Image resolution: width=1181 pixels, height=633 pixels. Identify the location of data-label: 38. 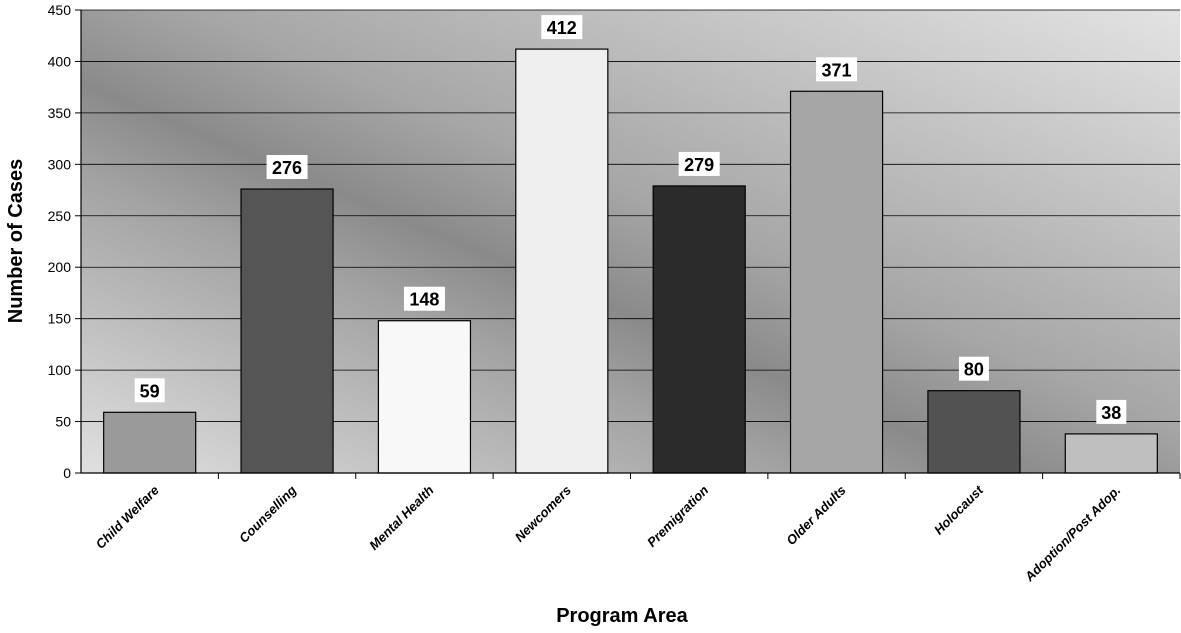
(1111, 413).